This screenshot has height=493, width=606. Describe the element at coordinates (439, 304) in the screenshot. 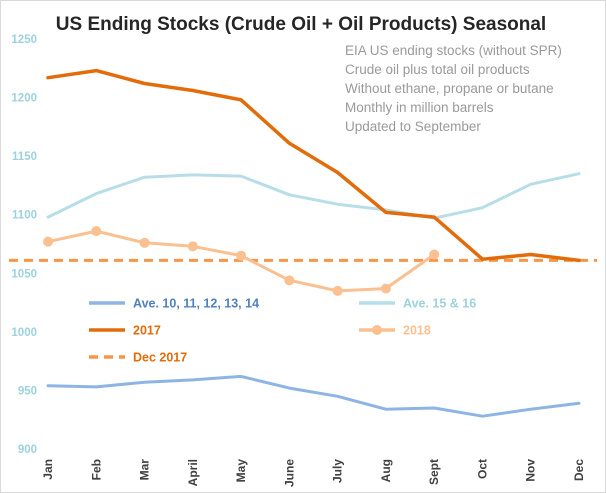

I see `legend-label: Ave. 15 & 16` at that location.